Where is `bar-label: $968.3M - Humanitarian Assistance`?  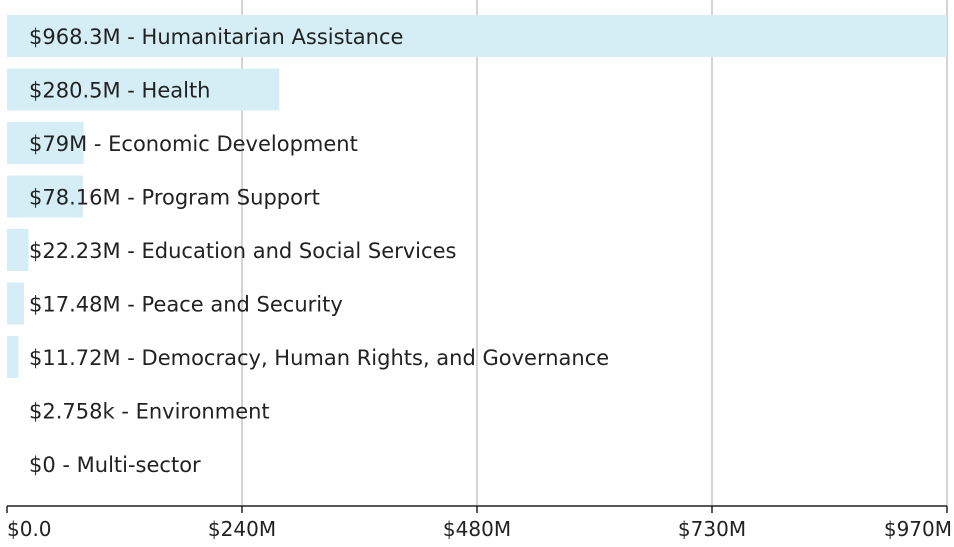
bar-label: $968.3M - Humanitarian Assistance is located at coordinates (216, 37).